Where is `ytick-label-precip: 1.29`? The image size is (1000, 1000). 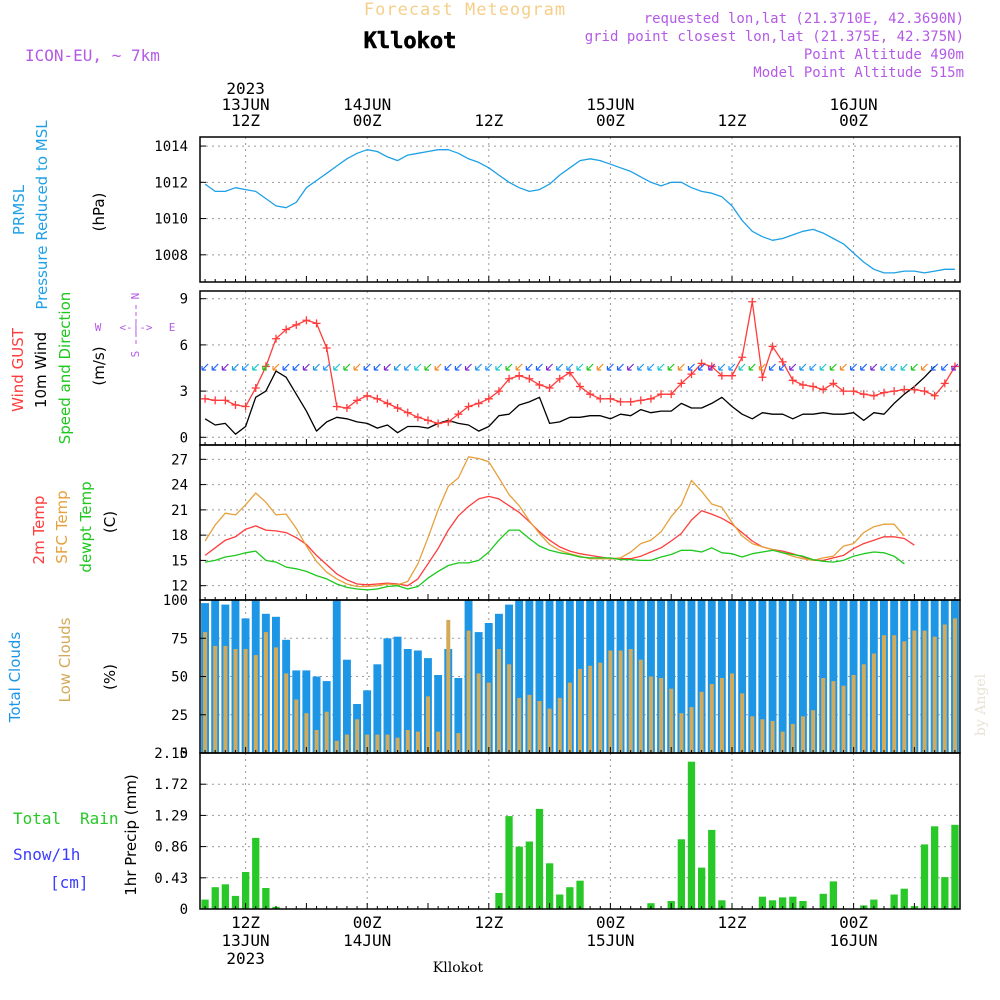
ytick-label-precip: 1.29 is located at coordinates (171, 816).